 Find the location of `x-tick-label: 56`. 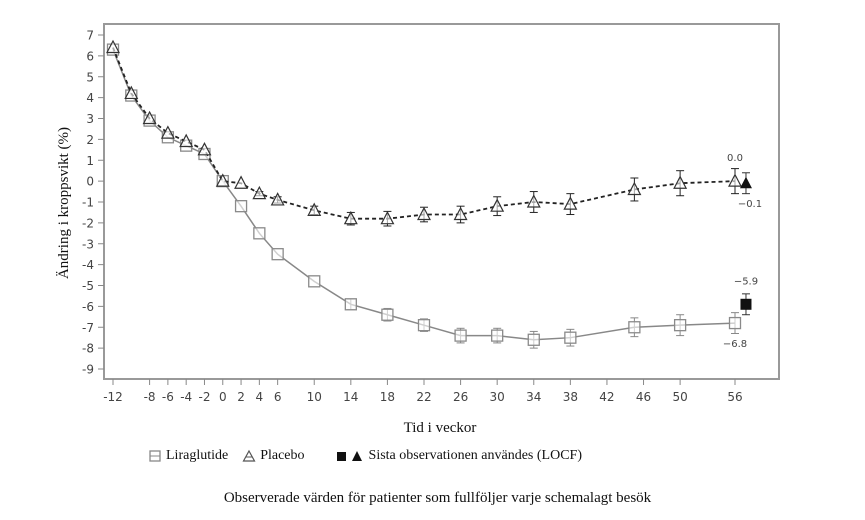

x-tick-label: 56 is located at coordinates (734, 397).